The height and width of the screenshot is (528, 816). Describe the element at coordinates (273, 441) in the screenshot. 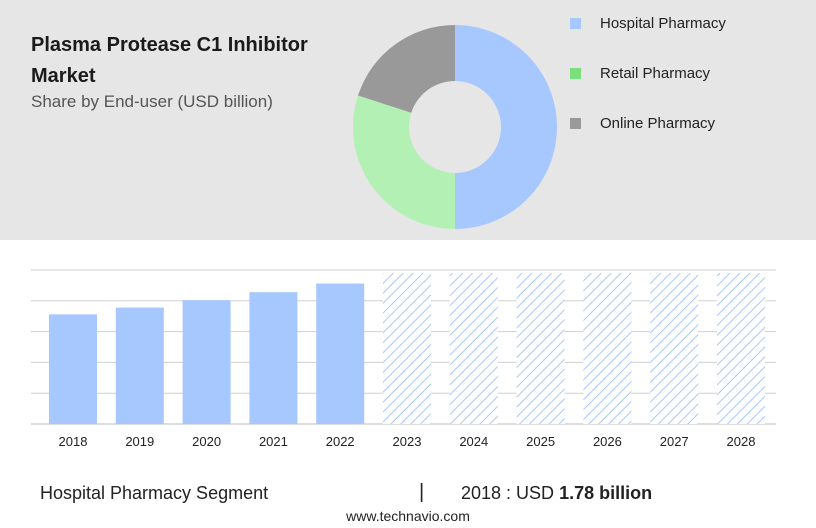

I see `x-tick-label-2021: 2021` at that location.